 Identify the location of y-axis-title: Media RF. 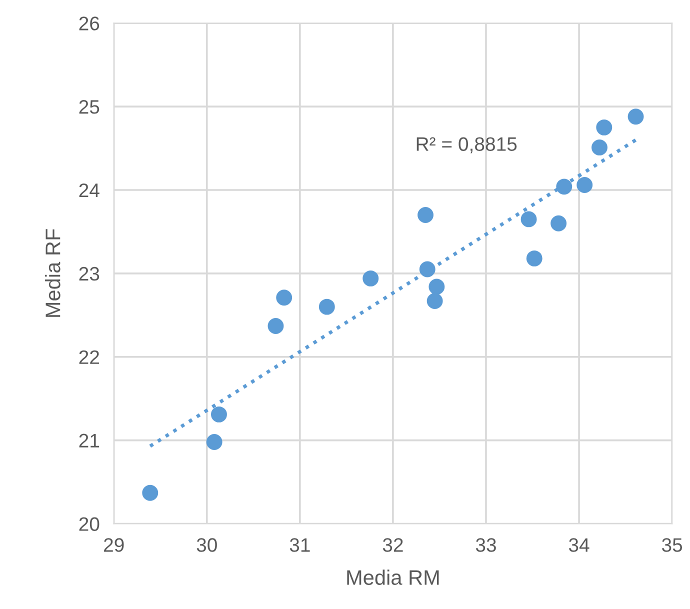
(52, 273).